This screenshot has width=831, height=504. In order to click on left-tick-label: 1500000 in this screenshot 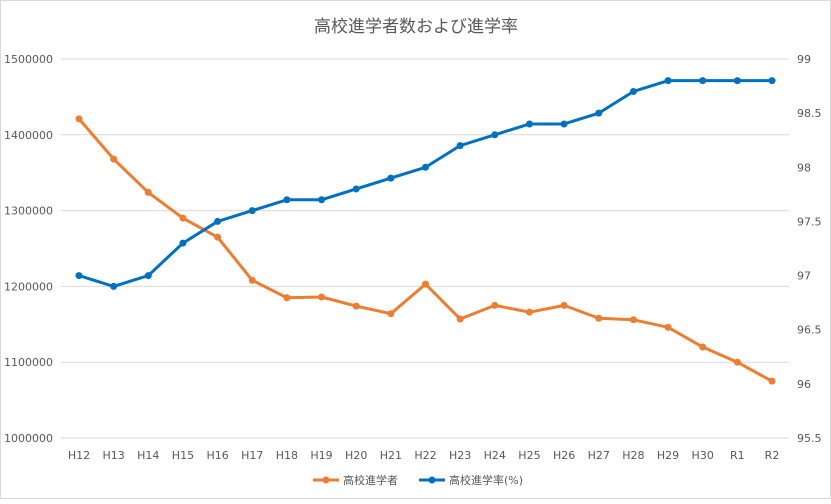, I will do `click(28, 59)`.